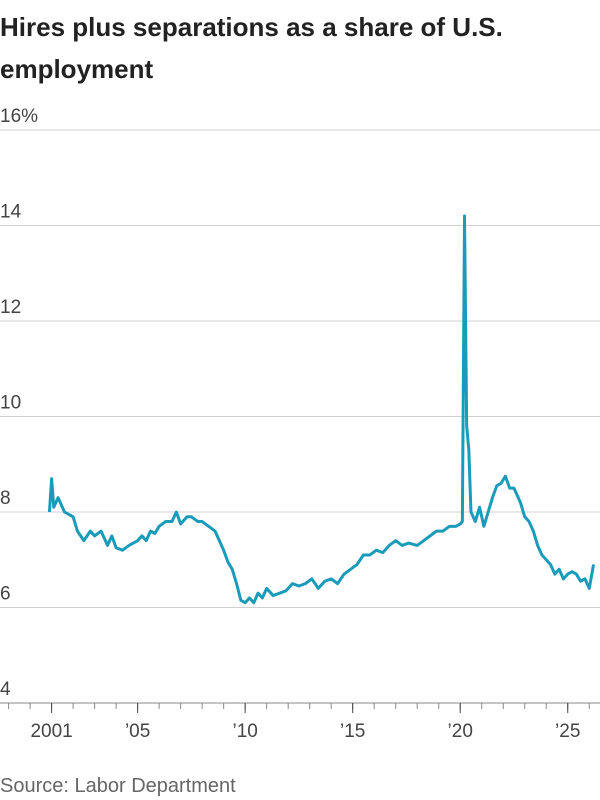 The image size is (600, 800). I want to click on y-tick-label: 16%, so click(19, 116).